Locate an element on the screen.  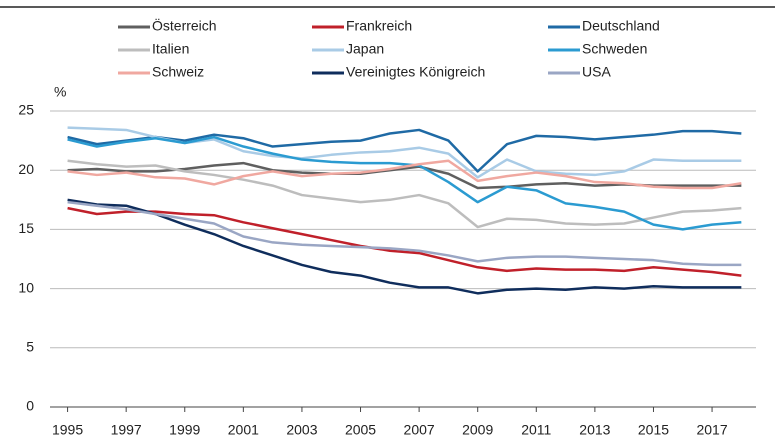
x-tick-label: 2003 is located at coordinates (301, 430).